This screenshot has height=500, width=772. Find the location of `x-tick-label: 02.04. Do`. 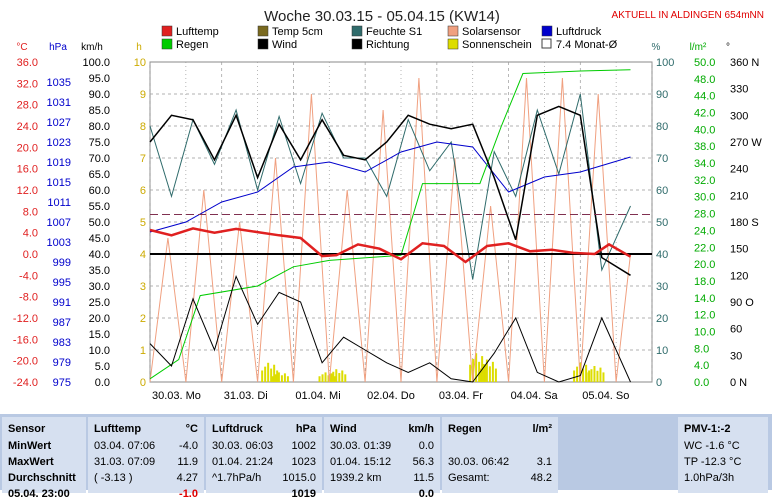

x-tick-label: 02.04. Do is located at coordinates (391, 396).